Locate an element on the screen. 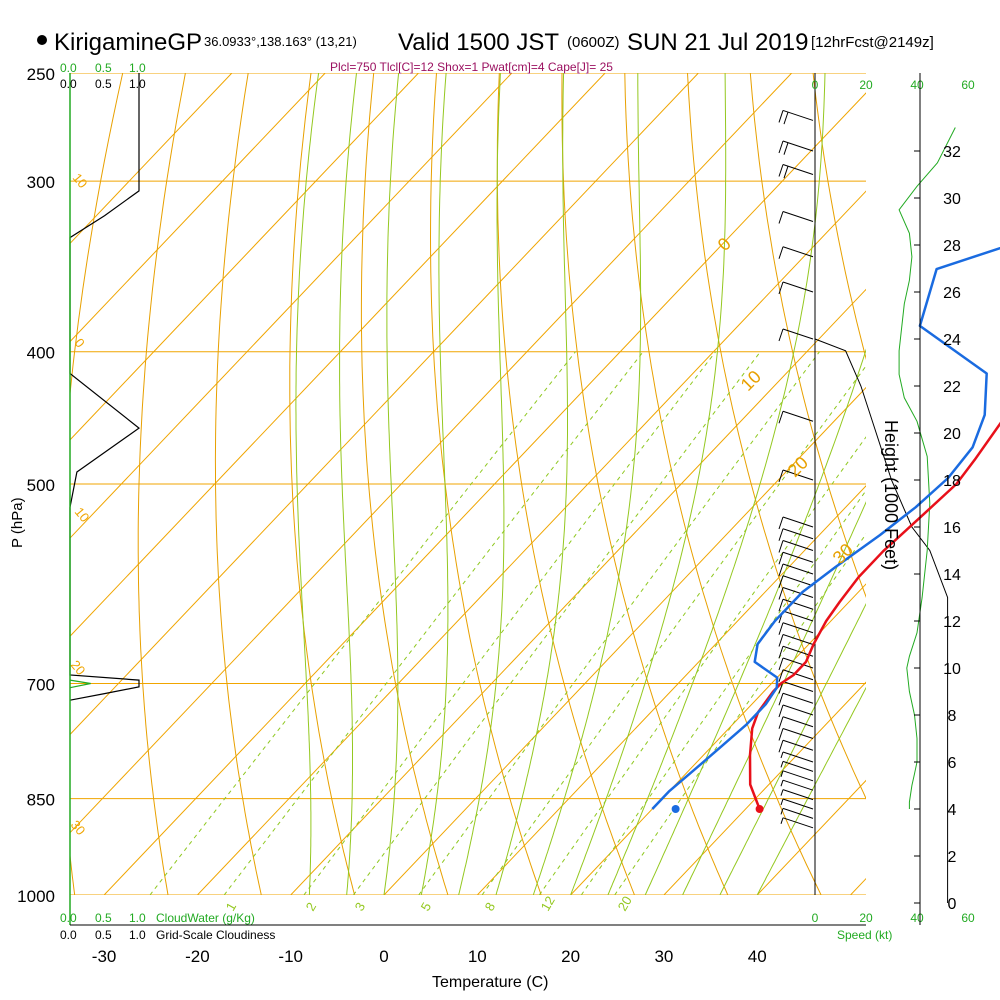 Image resolution: width=1000 pixels, height=1000 pixels. wind-speed-tick-bottom: 60 is located at coordinates (968, 918).